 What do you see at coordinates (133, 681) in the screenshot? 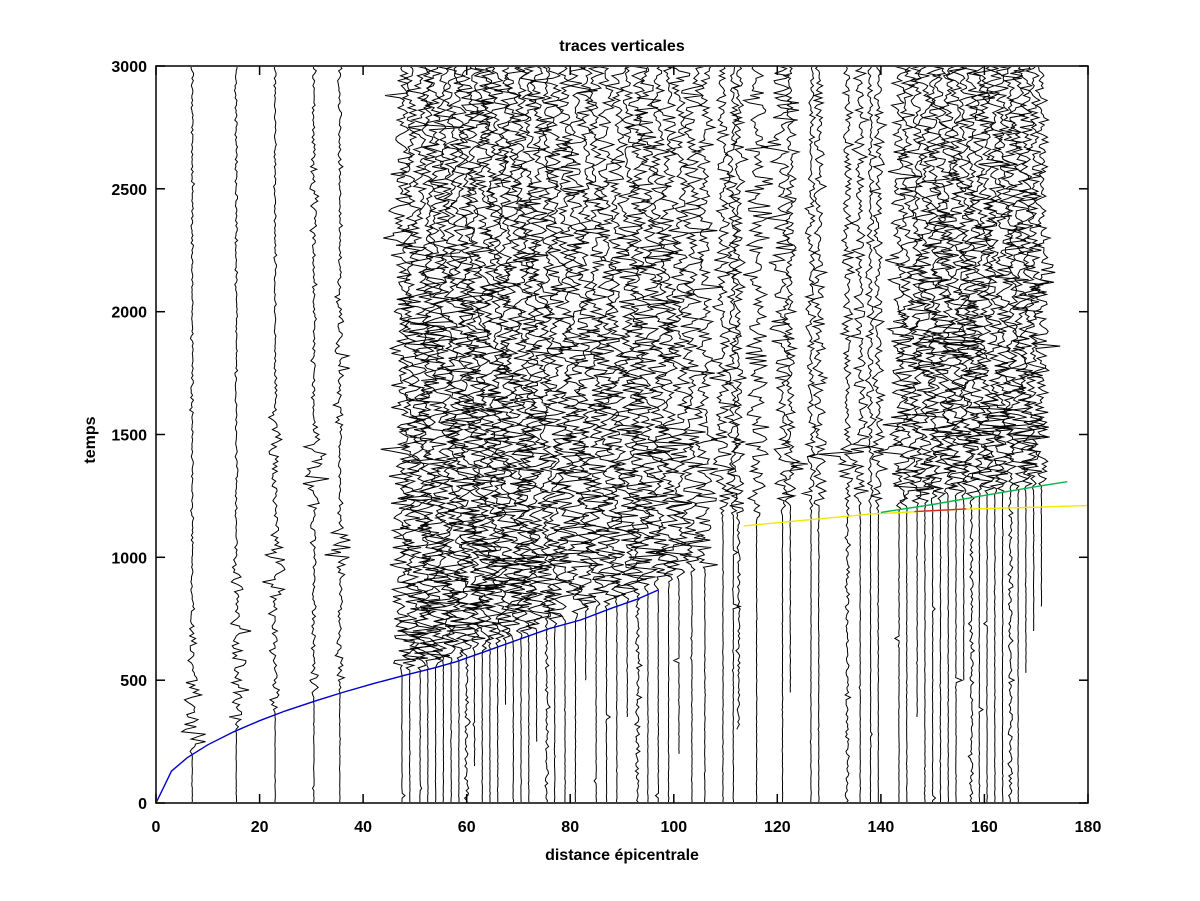
I see `y-tick-label: 500` at bounding box center [133, 681].